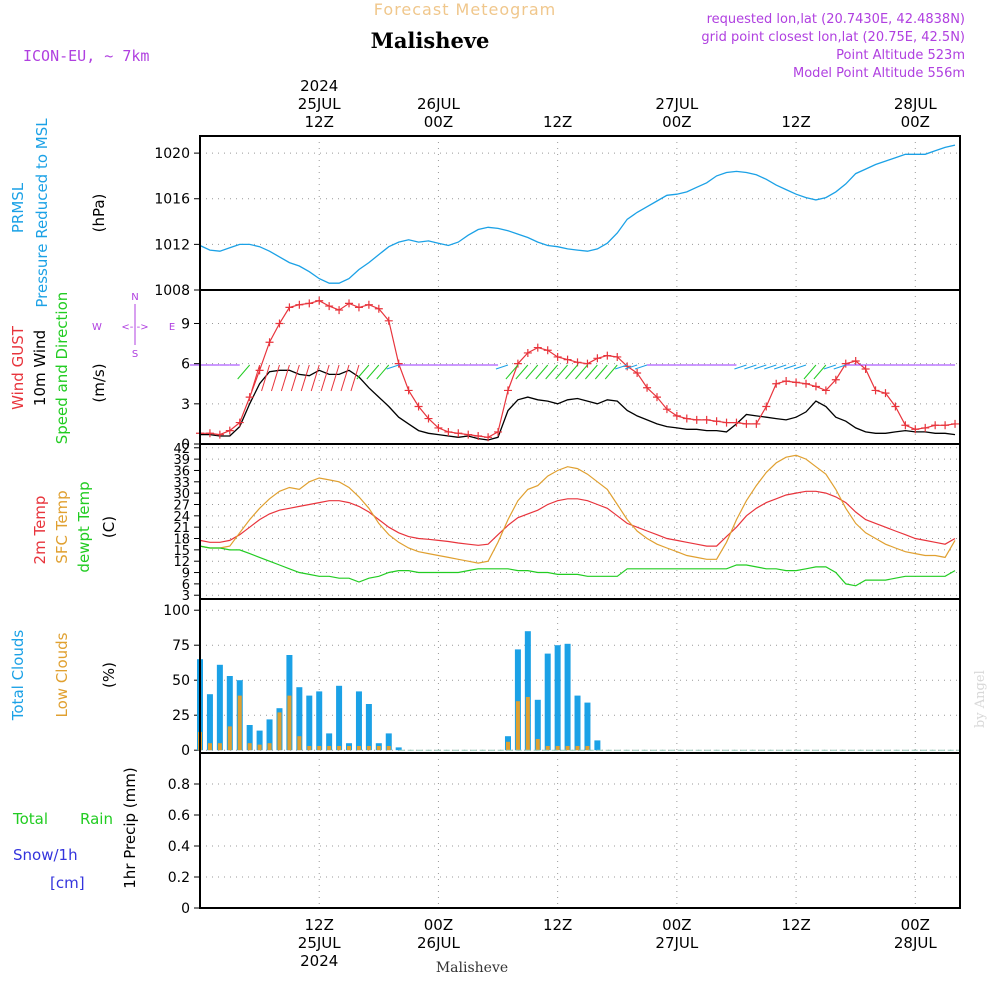 The image size is (1000, 1000). Describe the element at coordinates (30, 819) in the screenshot. I see `precip-label-total: Total` at that location.